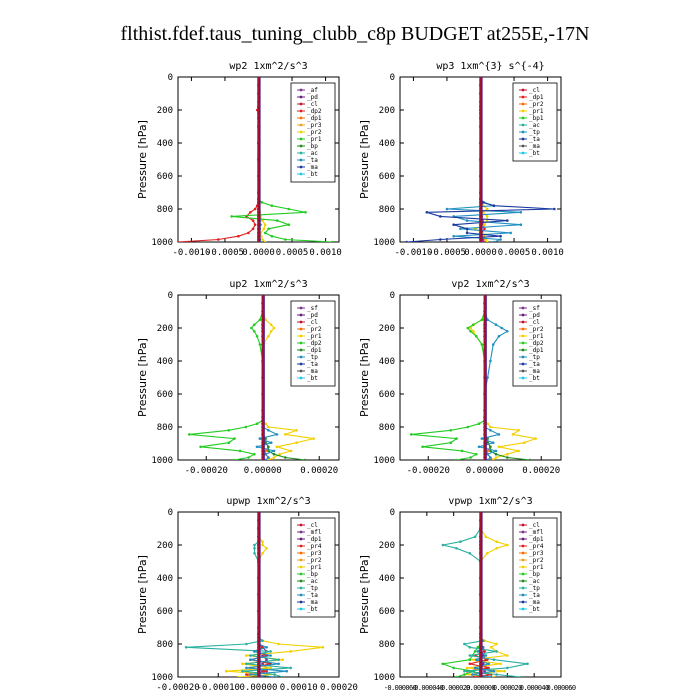 Image resolution: width=700 pixels, height=700 pixels. I want to click on series-group, so click(254, 594).